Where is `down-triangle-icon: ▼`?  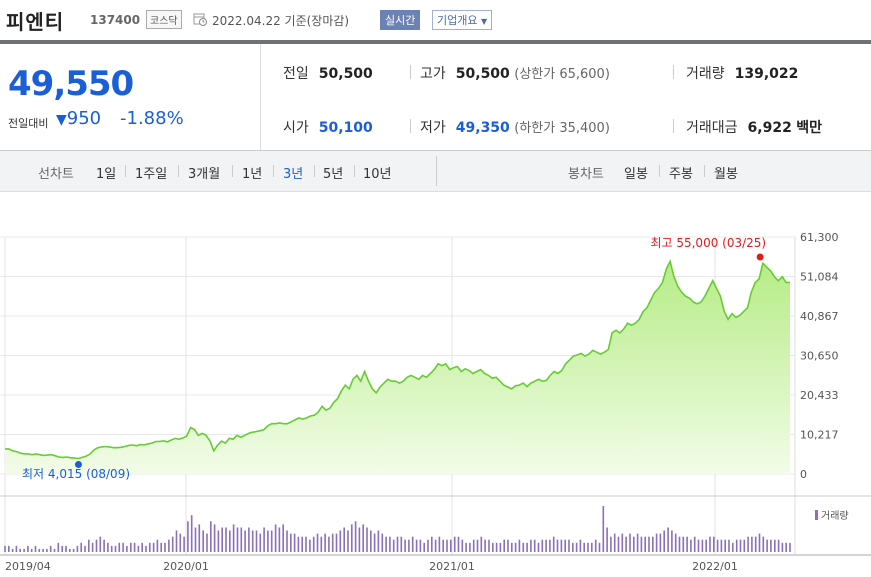
down-triangle-icon: ▼ is located at coordinates (61, 120).